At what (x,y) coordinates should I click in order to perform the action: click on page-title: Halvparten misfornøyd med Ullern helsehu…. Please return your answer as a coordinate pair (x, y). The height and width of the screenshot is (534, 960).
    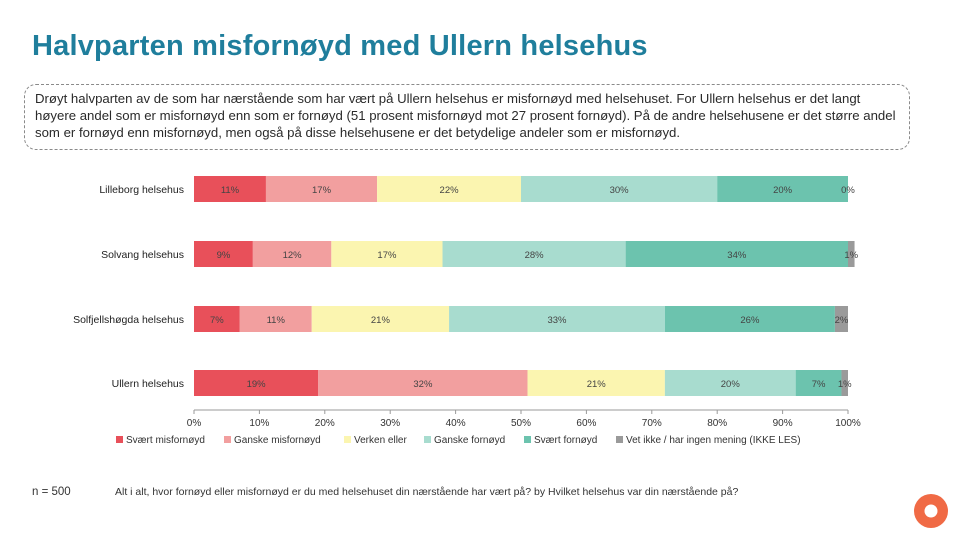
    Looking at the image, I should click on (340, 46).